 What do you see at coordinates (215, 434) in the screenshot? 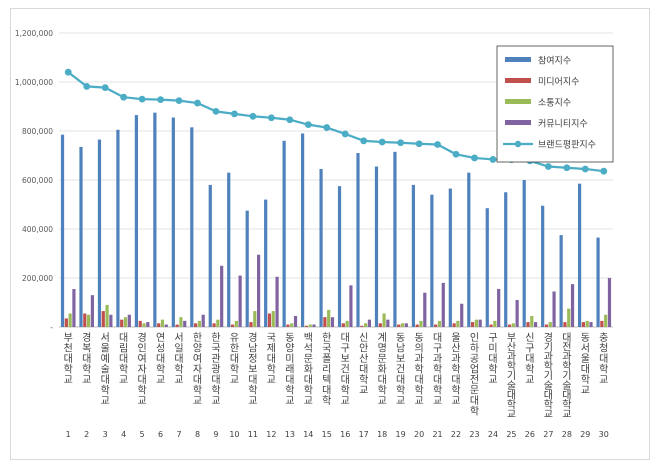
I see `rank-label: 9` at bounding box center [215, 434].